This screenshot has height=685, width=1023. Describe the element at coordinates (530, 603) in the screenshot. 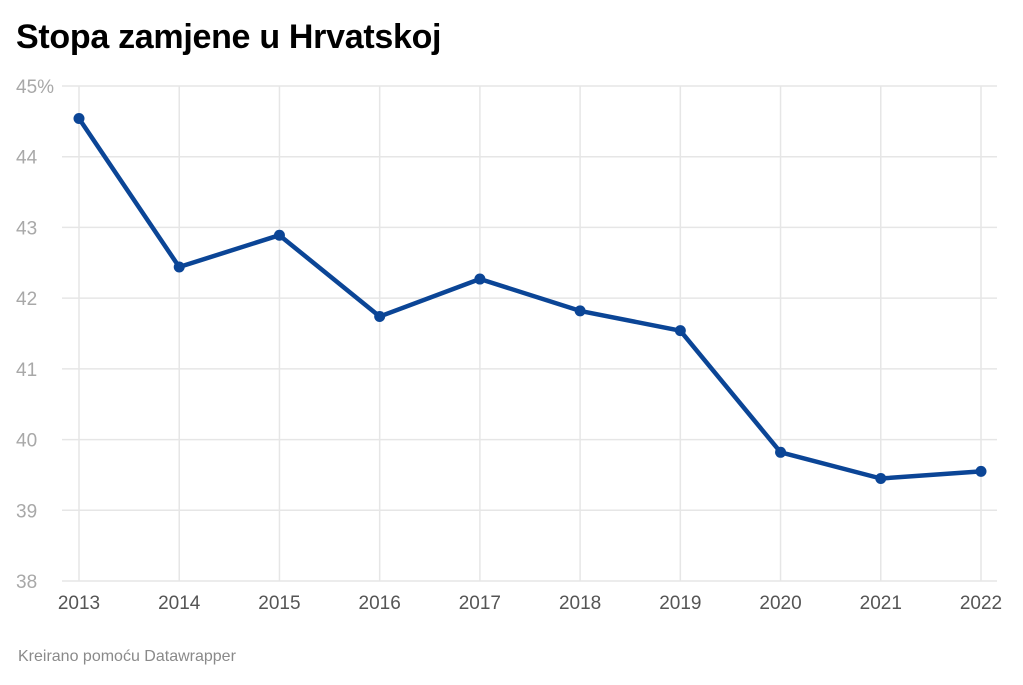

I see `x-tick-labels: 2013 2014 2015 2016 2017 2018 2019 2020 2021 2022` at that location.